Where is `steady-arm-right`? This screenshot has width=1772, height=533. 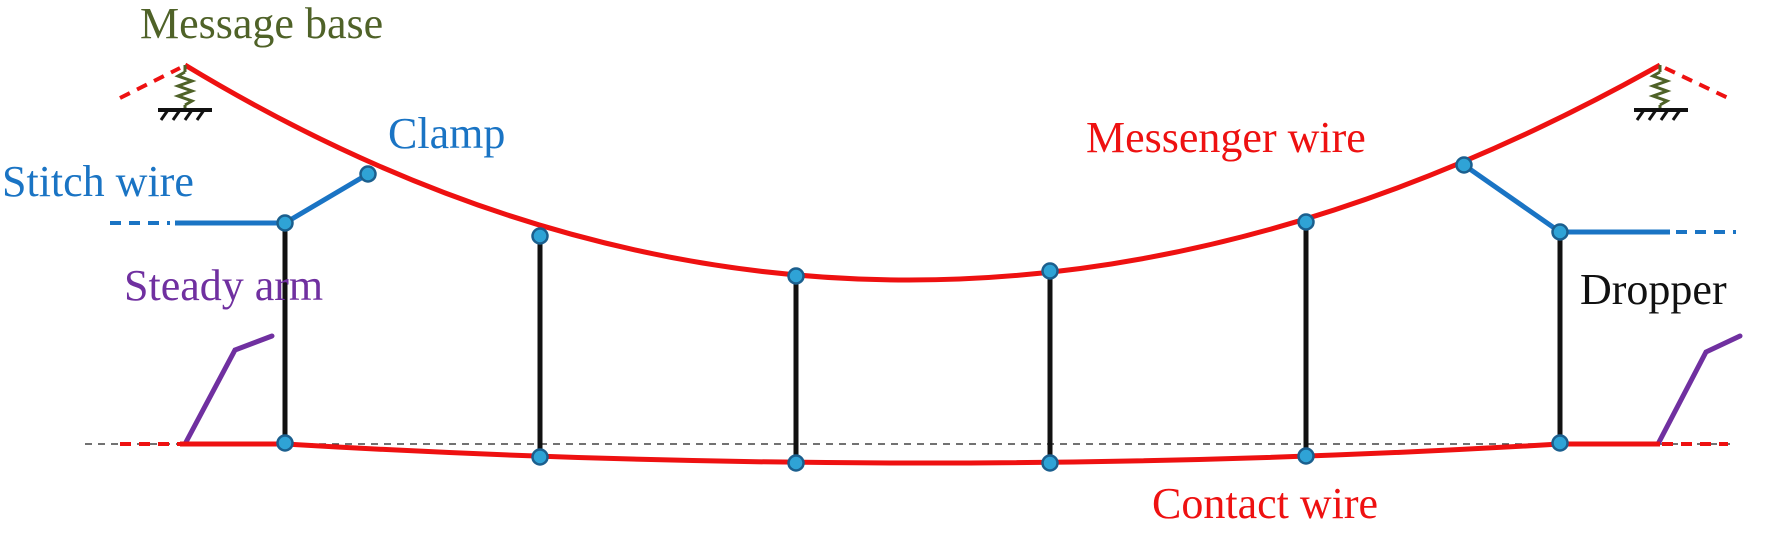
steady-arm-right is located at coordinates (1699, 390).